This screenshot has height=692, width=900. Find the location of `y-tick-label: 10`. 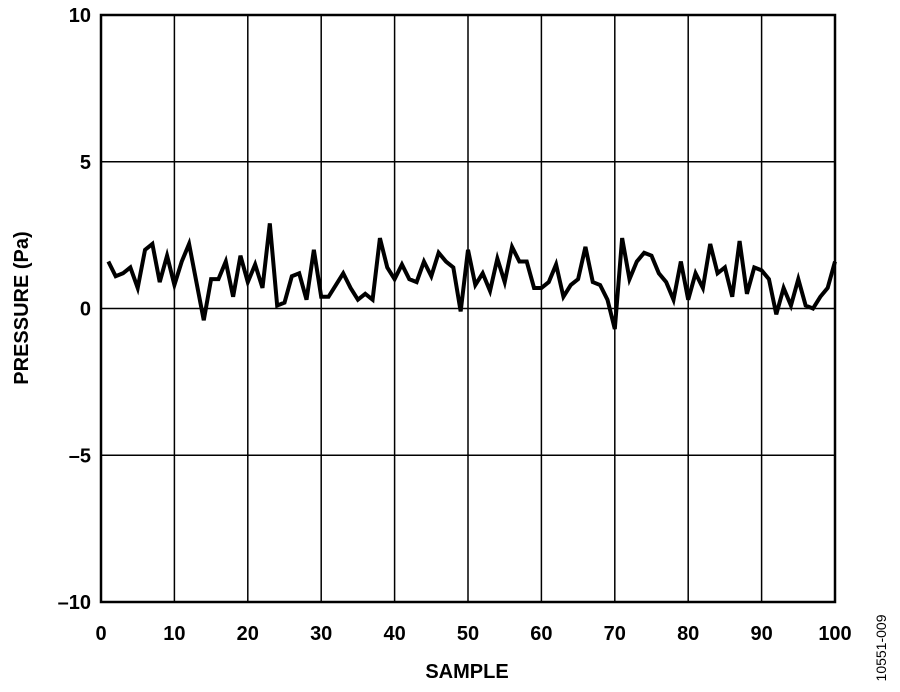

y-tick-label: 10 is located at coordinates (80, 16).